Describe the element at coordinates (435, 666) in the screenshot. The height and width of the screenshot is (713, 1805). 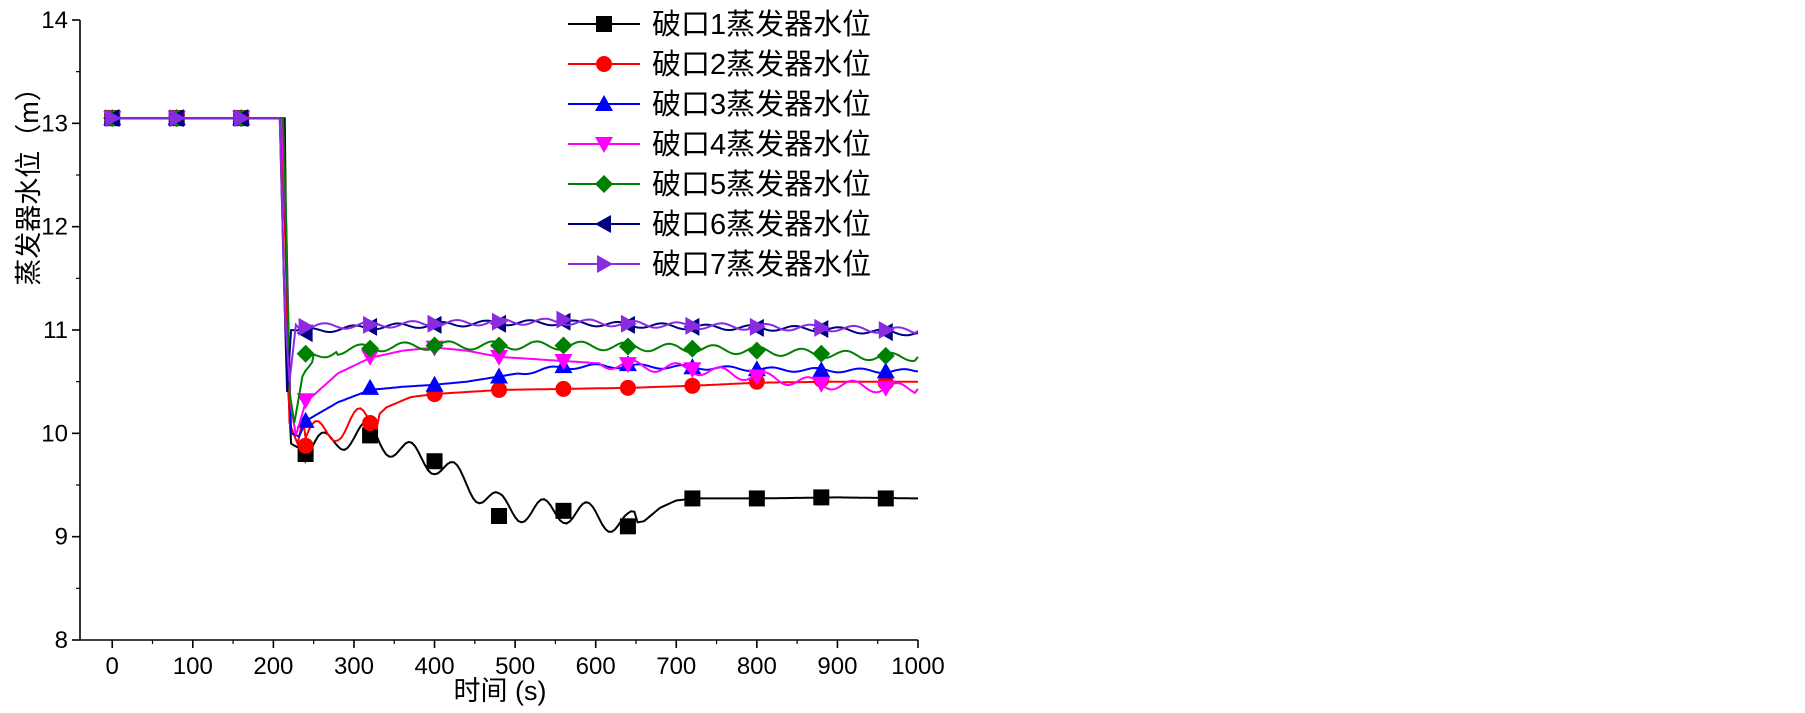
I see `x-tick-label: 400` at that location.